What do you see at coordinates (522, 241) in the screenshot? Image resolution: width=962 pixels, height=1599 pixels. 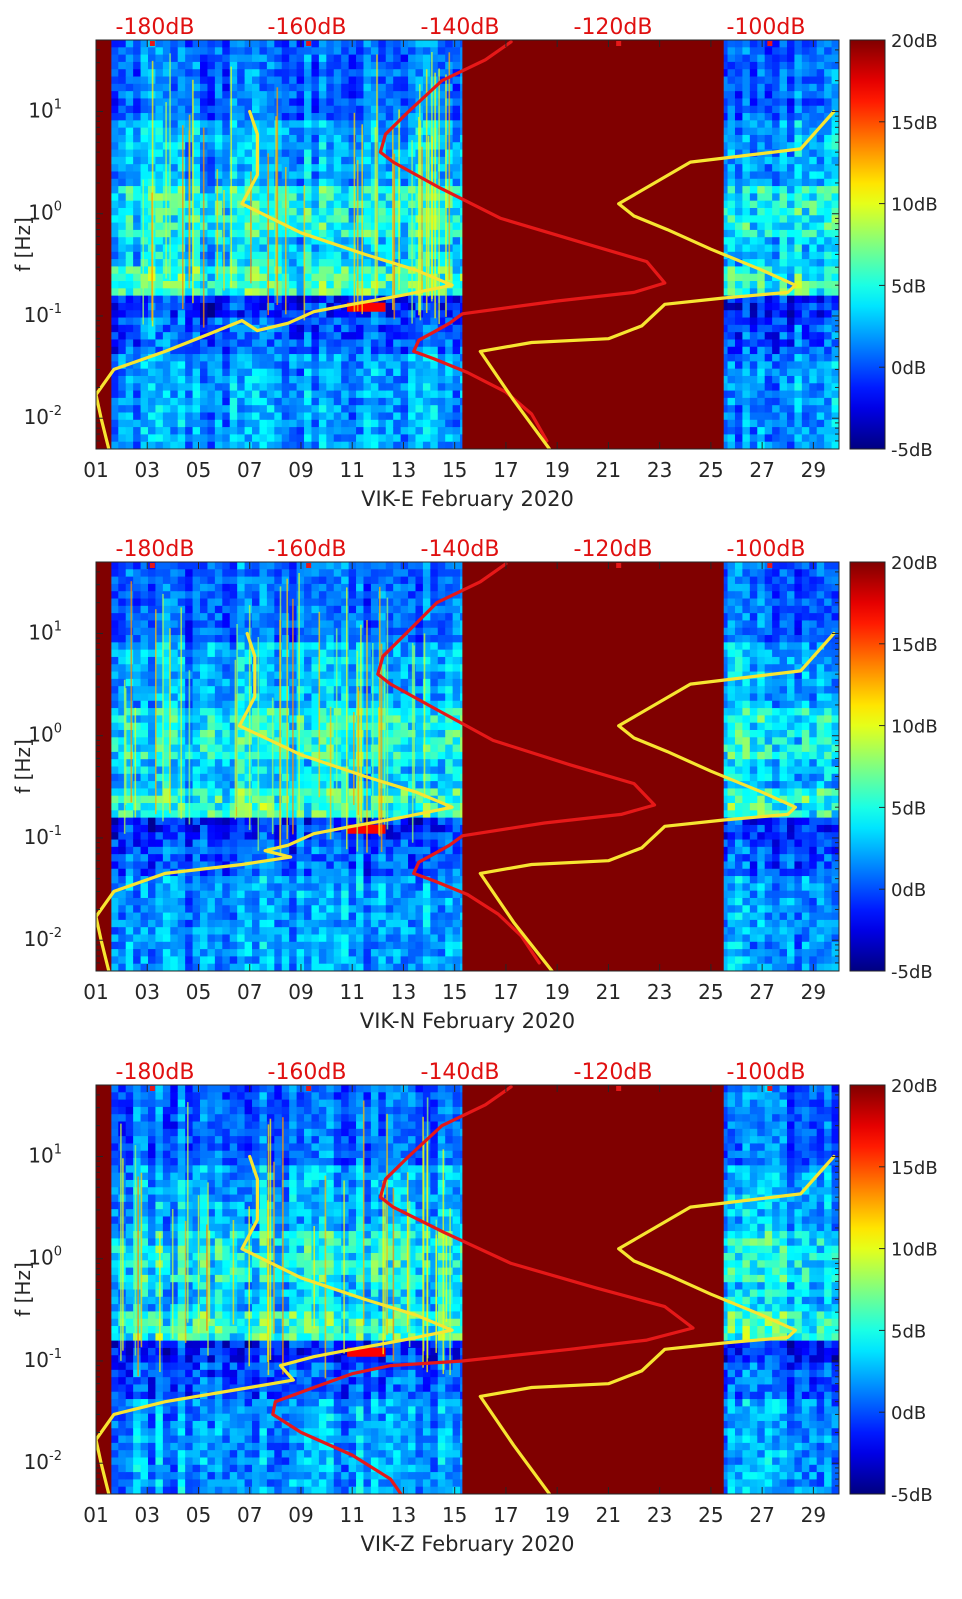 I see `red-overlay-curve` at bounding box center [522, 241].